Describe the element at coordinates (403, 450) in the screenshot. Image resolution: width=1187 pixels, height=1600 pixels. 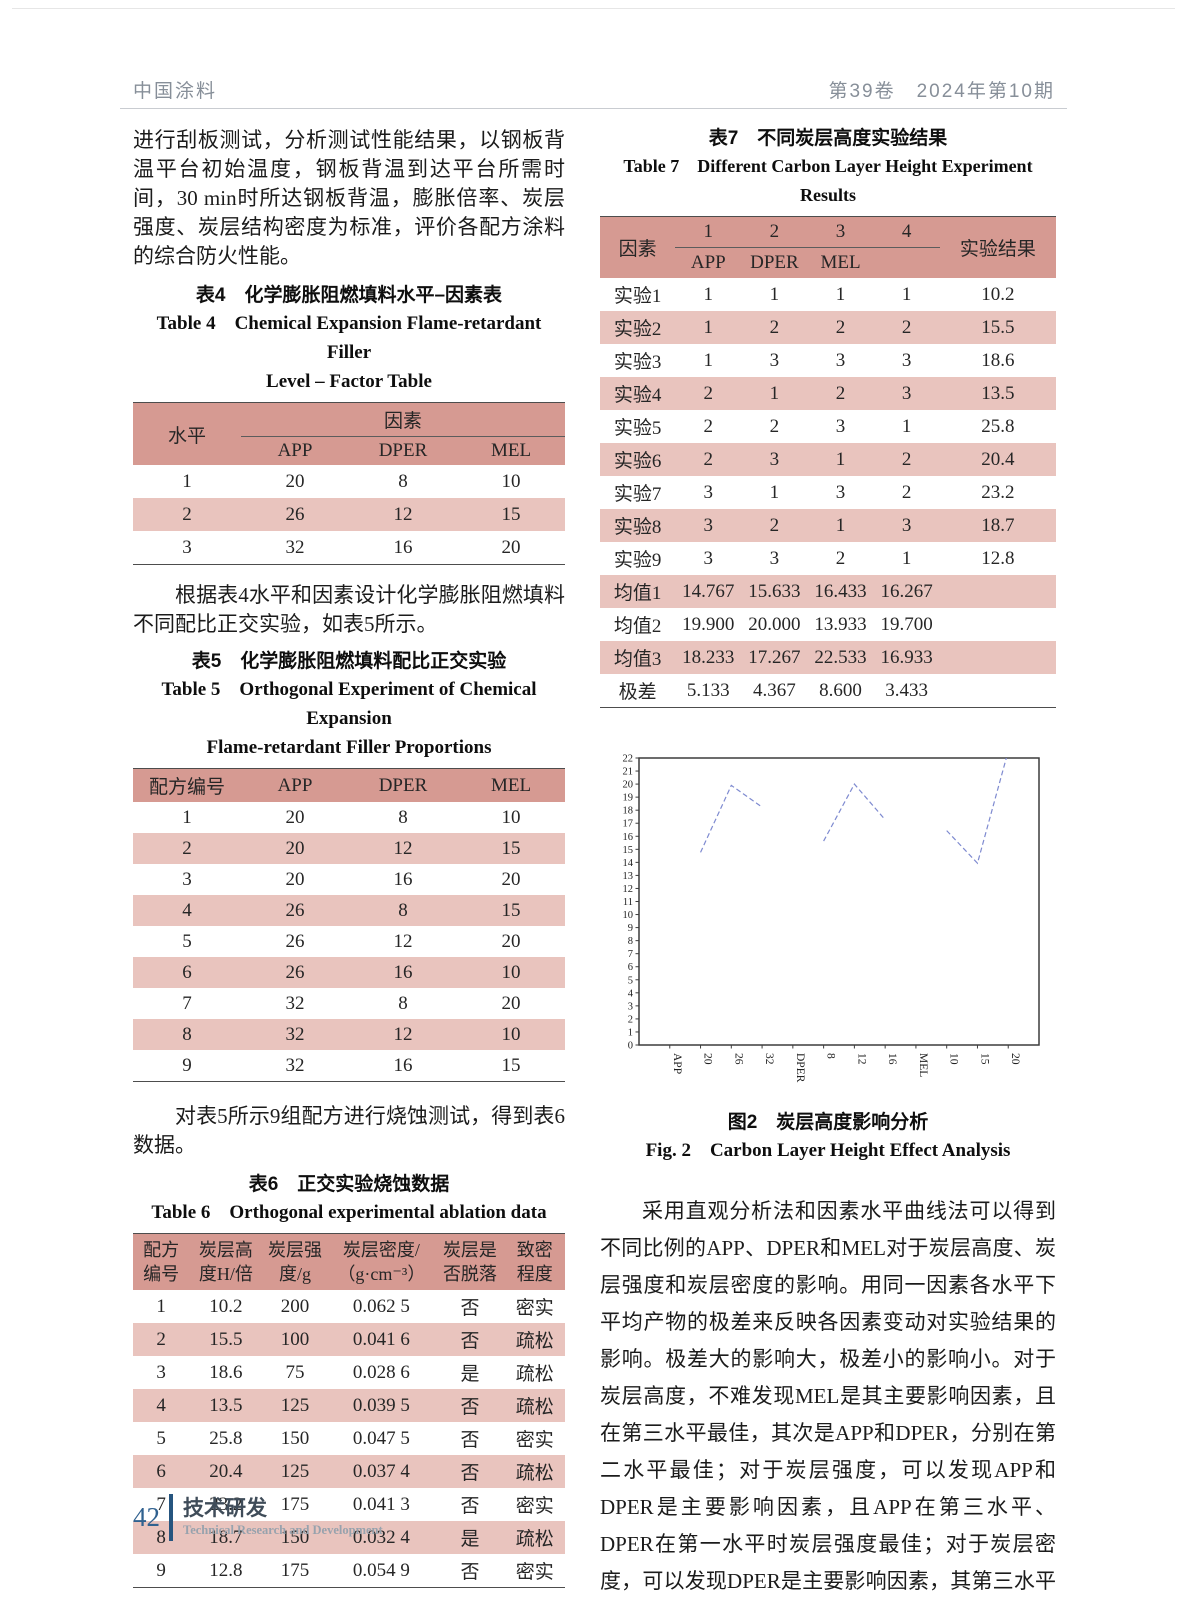
I see `table4-header-dper: DPER` at that location.